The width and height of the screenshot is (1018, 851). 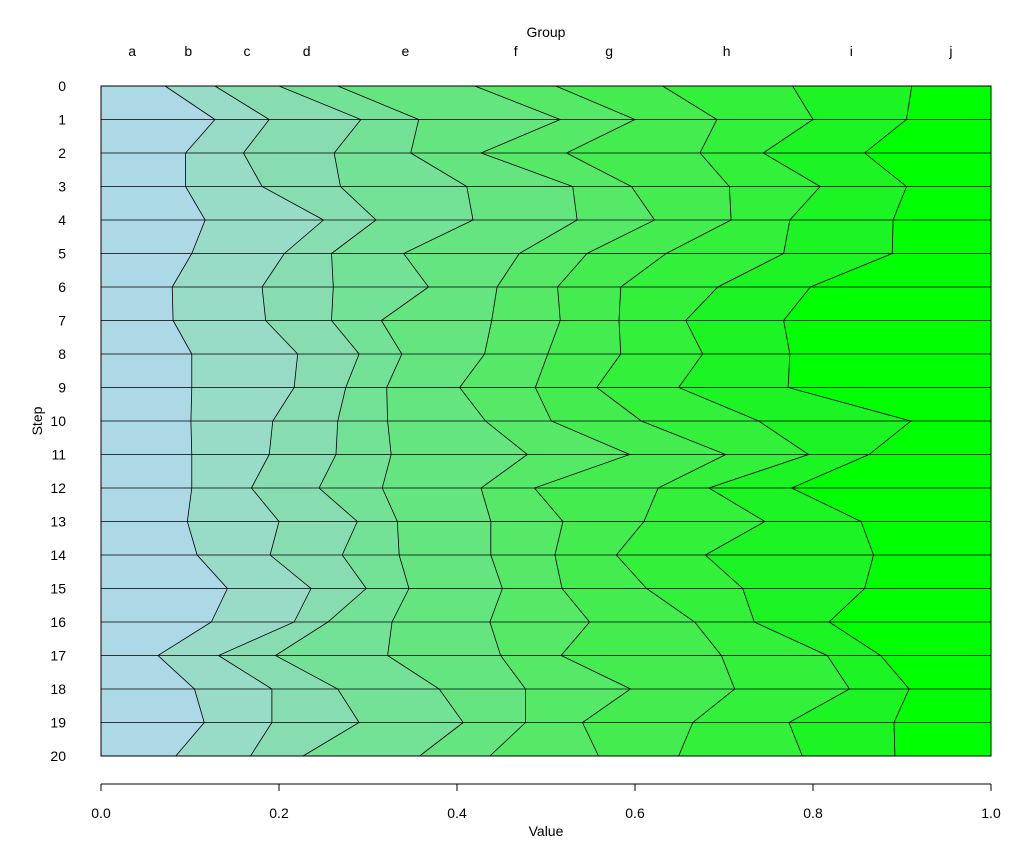 What do you see at coordinates (58, 589) in the screenshot?
I see `y-tick-label-15: 15` at bounding box center [58, 589].